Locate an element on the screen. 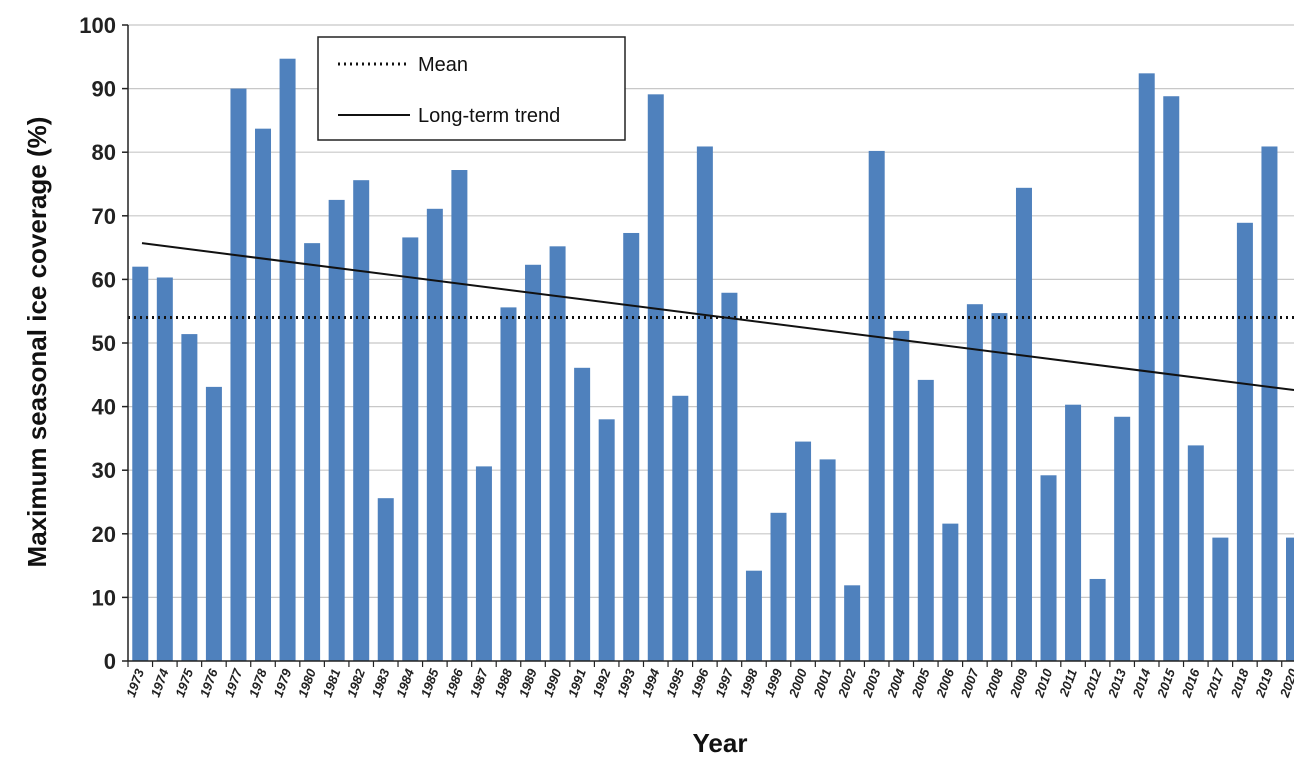  x-tick-label: 1995 is located at coordinates (675, 682).